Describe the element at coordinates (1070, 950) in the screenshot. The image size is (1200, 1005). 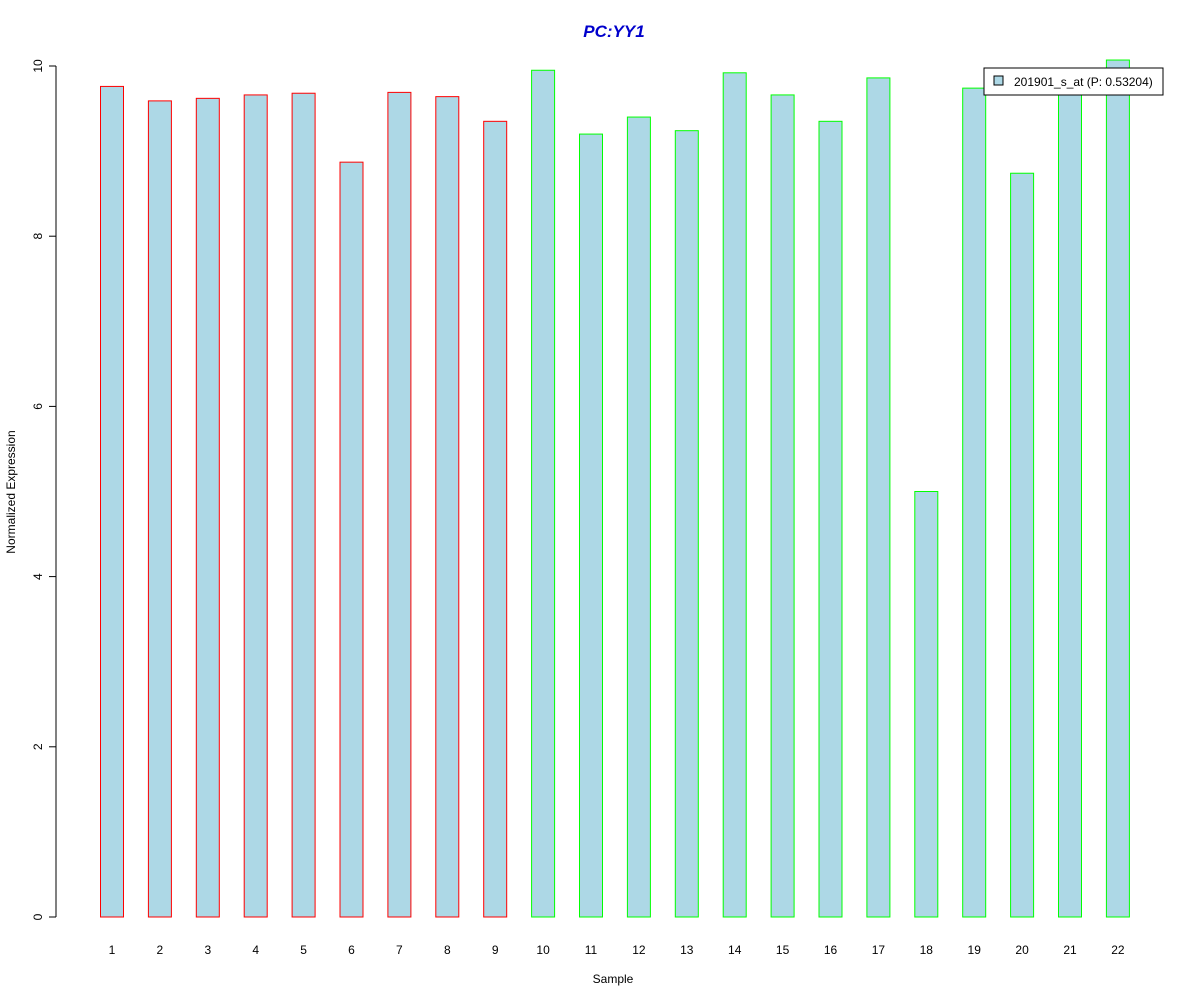
I see `x-tick-label: 21` at that location.